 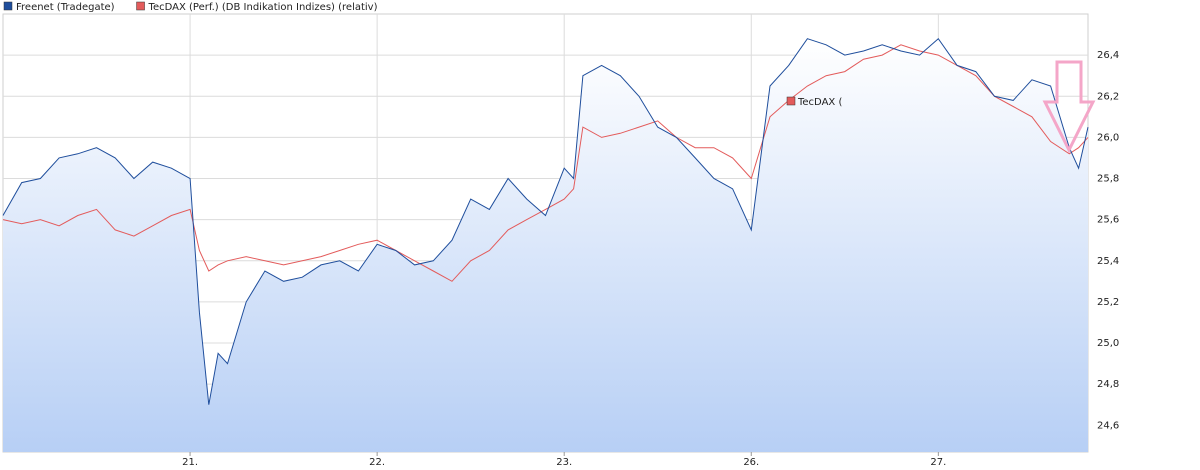 What do you see at coordinates (377, 462) in the screenshot?
I see `x-tick-label: 22.` at bounding box center [377, 462].